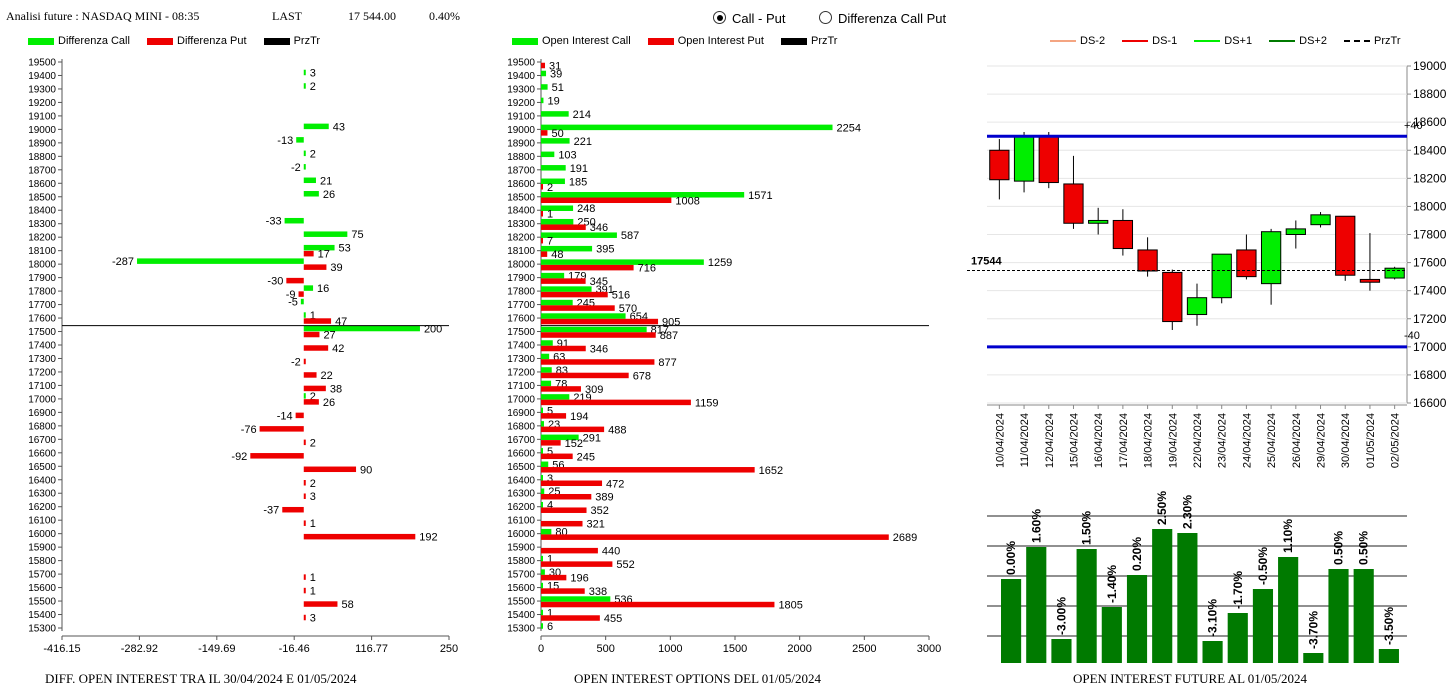  What do you see at coordinates (1297, 440) in the screenshot?
I see `x-date-label: 26/04/2024` at bounding box center [1297, 440].